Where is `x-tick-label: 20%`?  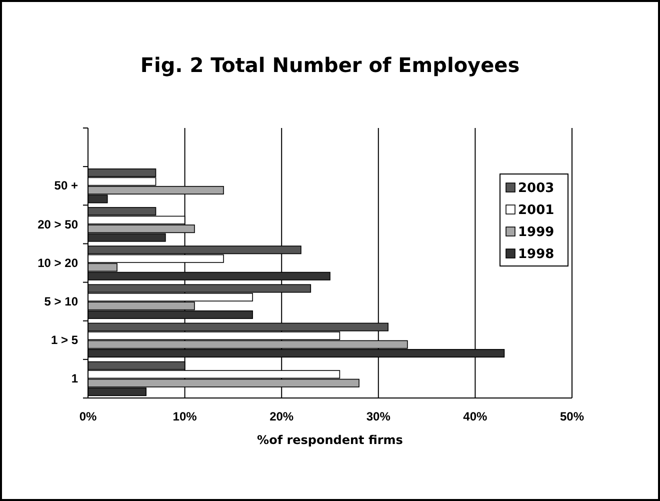
x-tick-label: 20% is located at coordinates (282, 417).